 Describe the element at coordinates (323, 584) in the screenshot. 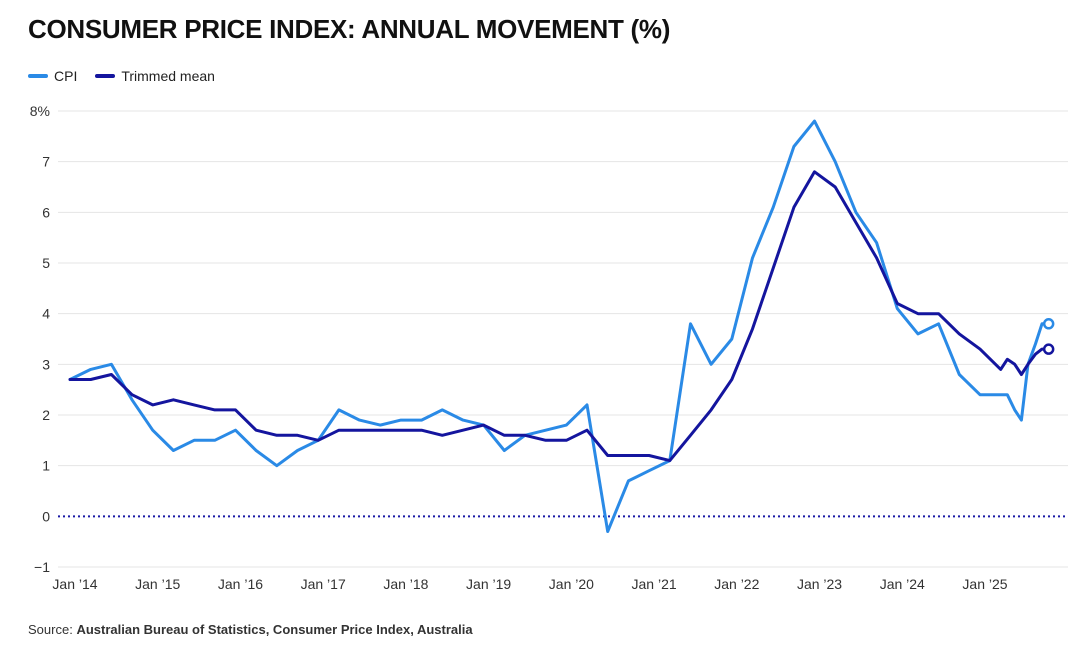

I see `x-tick-label: Jan ’17` at that location.